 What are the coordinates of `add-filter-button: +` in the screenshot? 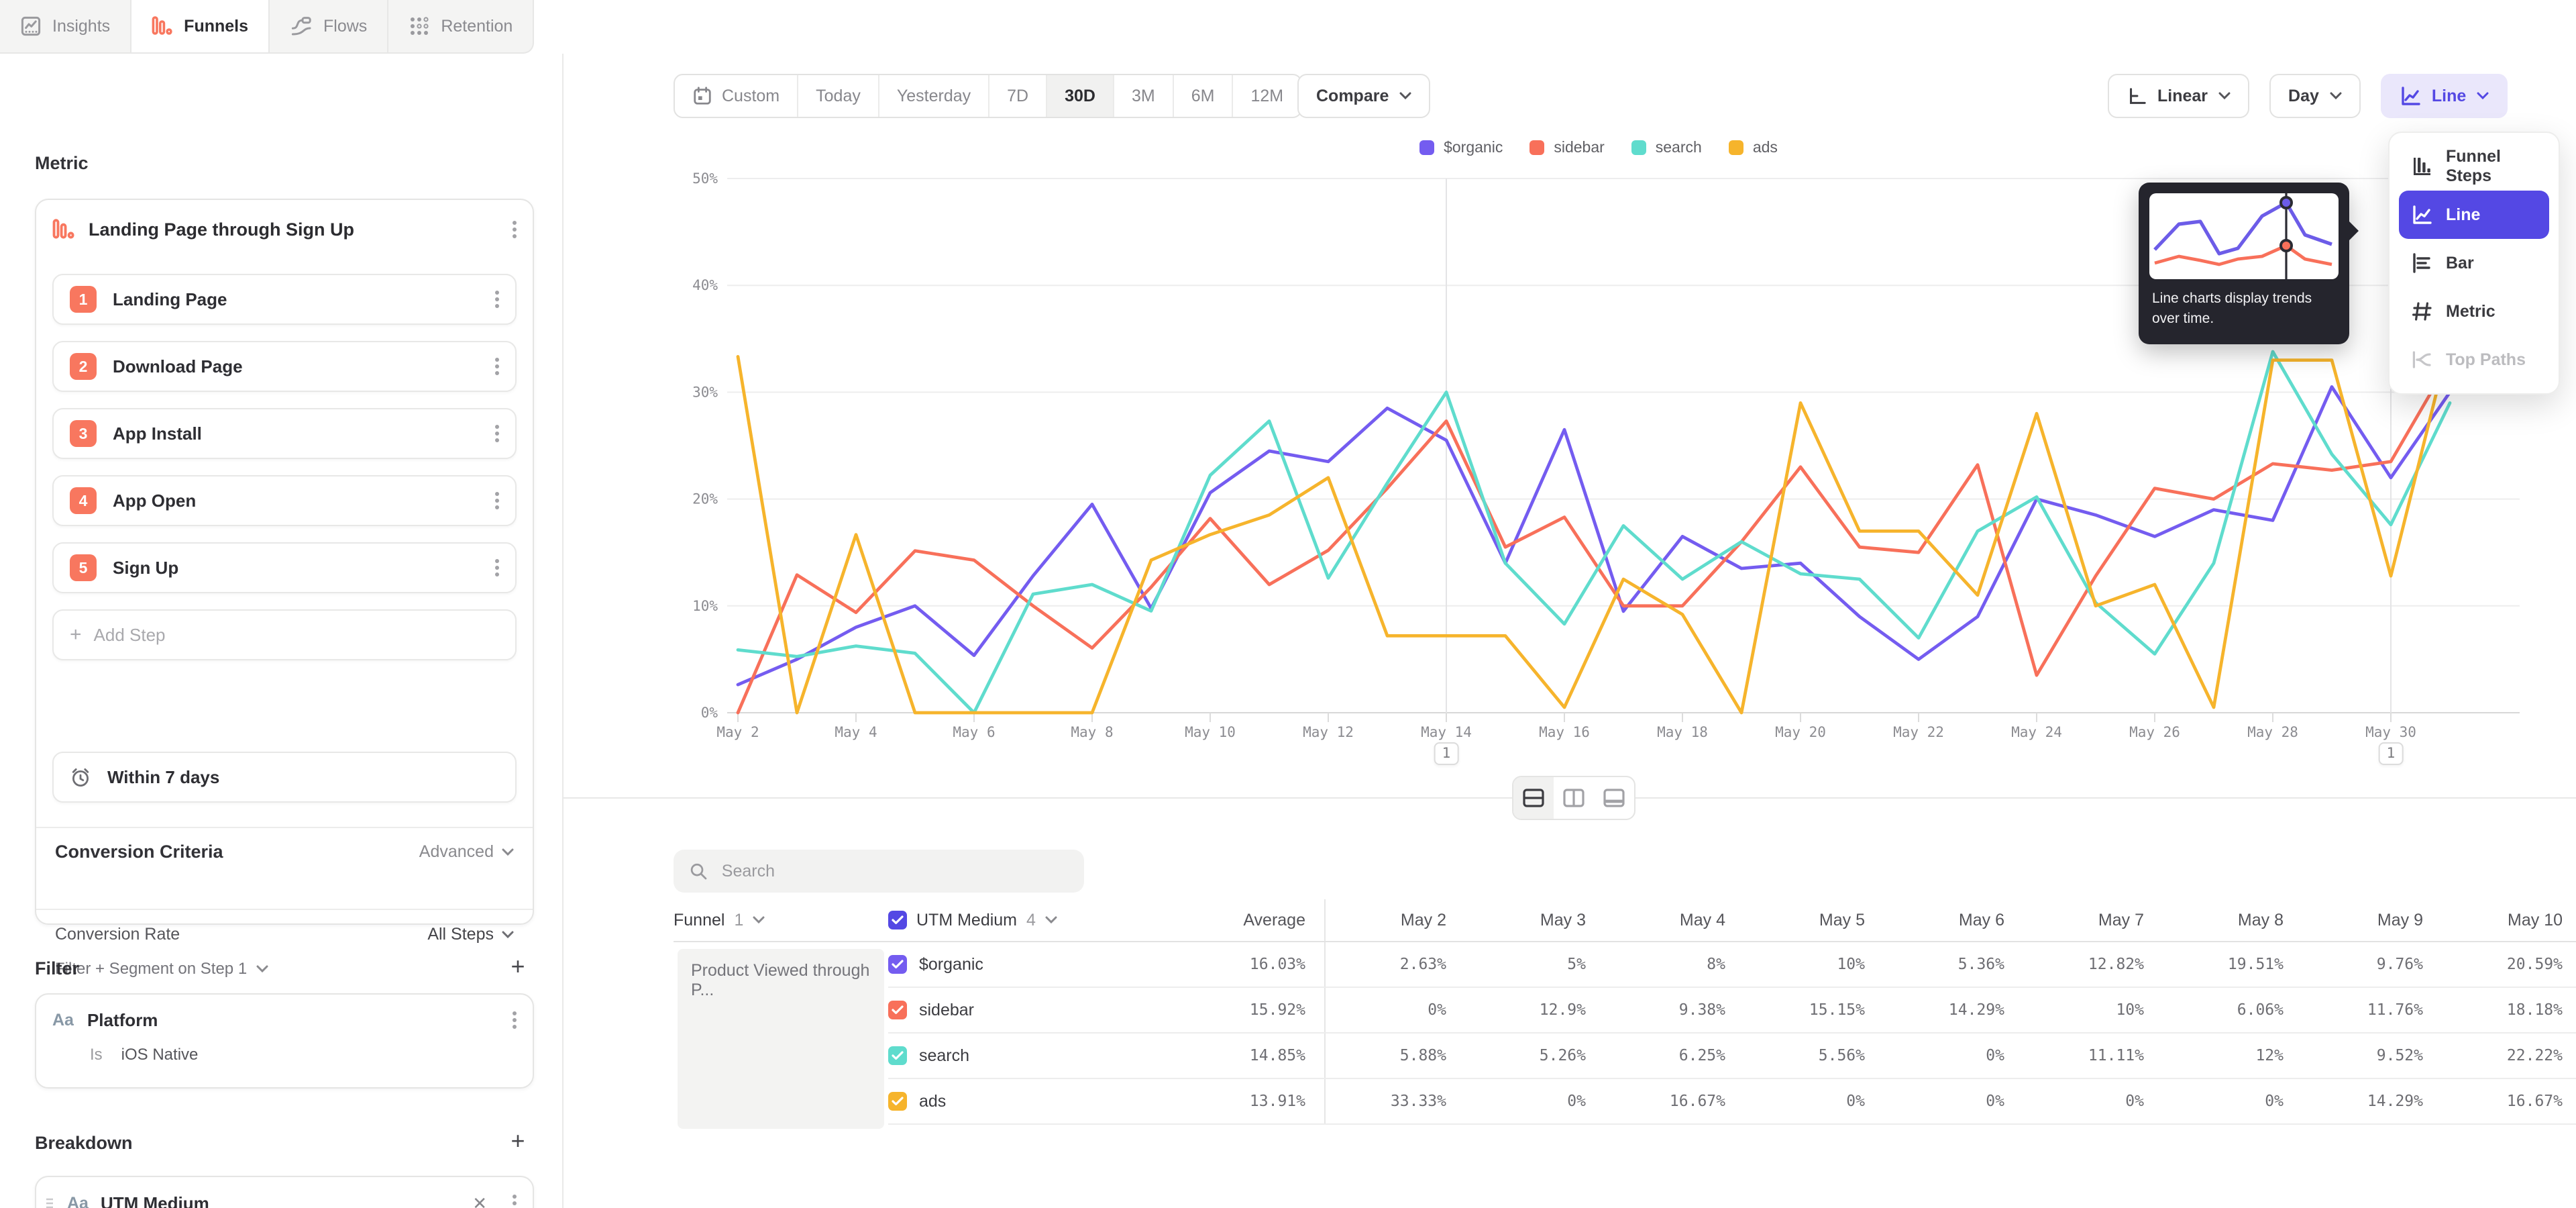 It's located at (518, 966).